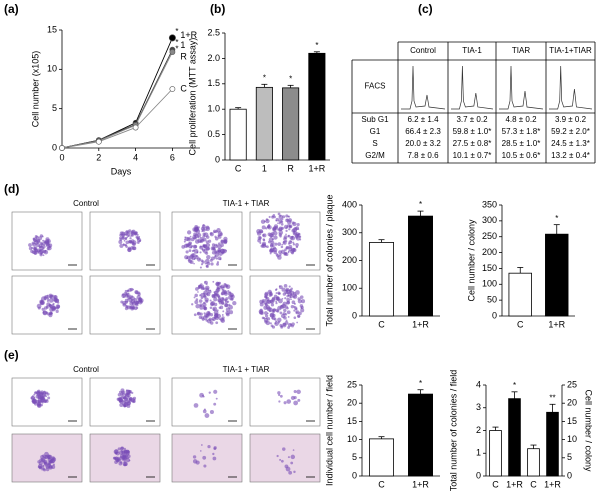 This screenshot has width=600, height=498. I want to click on y-tick-label: 250, so click(489, 236).